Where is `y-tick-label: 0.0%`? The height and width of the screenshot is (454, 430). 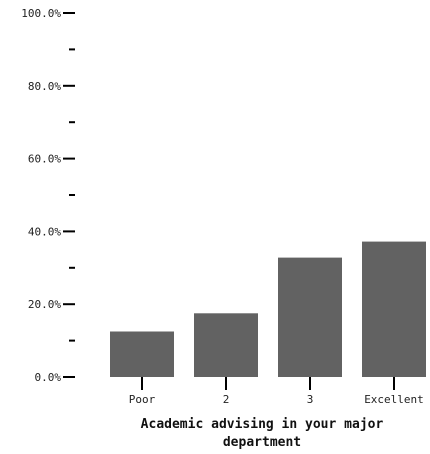 y-tick-label: 0.0% is located at coordinates (48, 377).